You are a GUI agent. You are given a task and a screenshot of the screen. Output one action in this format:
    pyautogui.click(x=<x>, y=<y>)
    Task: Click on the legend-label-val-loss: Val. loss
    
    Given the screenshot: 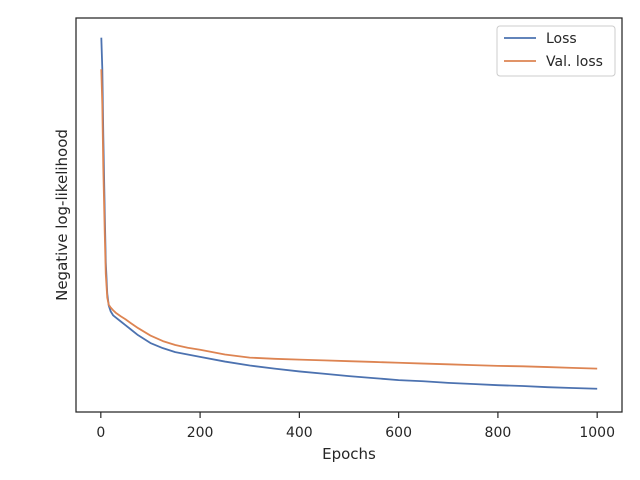 What is the action you would take?
    pyautogui.click(x=574, y=62)
    